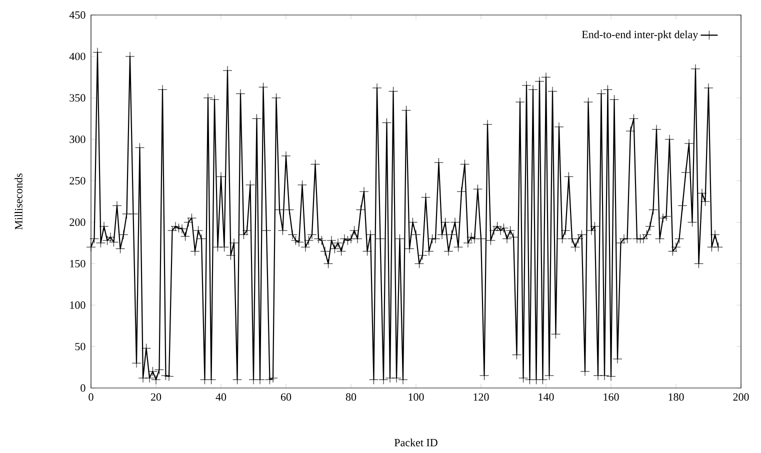  What do you see at coordinates (741, 397) in the screenshot?
I see `x-tick-label: 200` at bounding box center [741, 397].